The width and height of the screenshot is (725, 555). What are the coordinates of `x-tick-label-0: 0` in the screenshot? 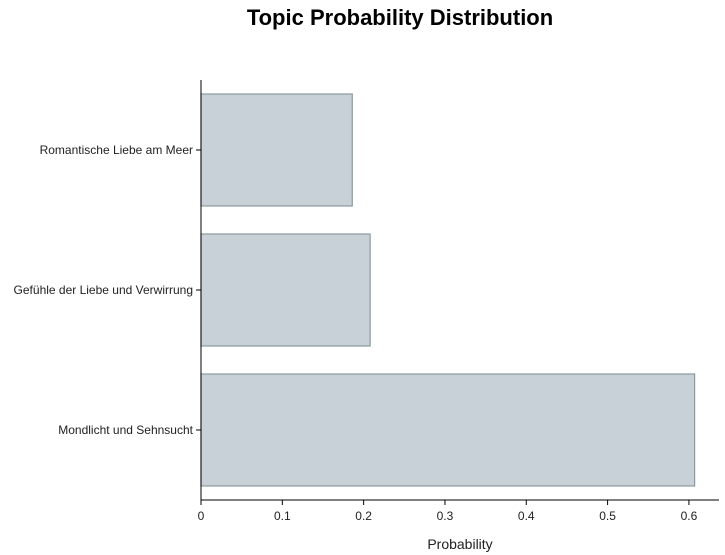 It's located at (201, 516).